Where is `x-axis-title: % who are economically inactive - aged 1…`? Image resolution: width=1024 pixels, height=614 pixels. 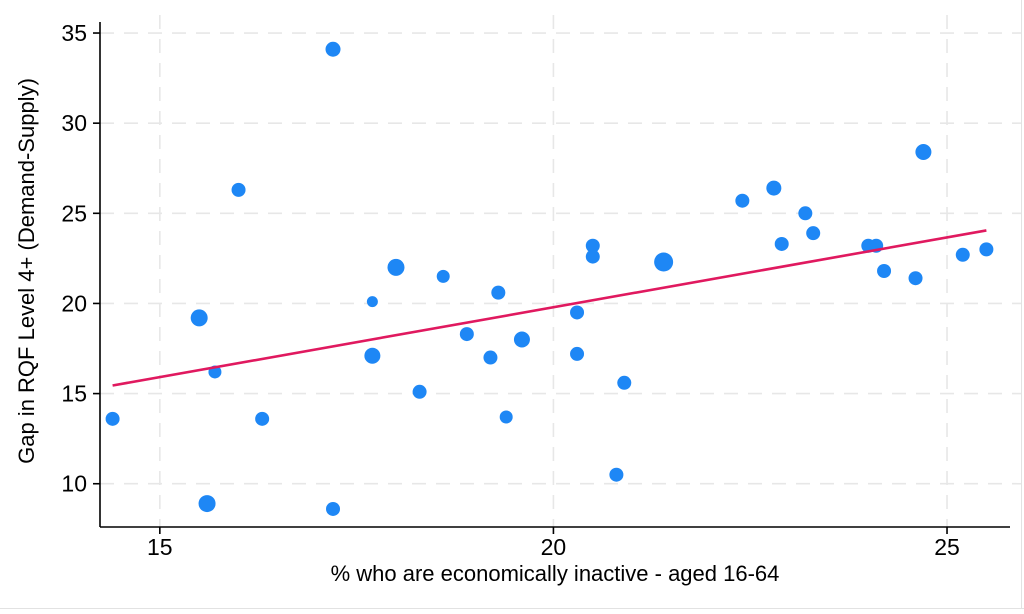 x-axis-title: % who are economically inactive - aged 1… is located at coordinates (555, 573).